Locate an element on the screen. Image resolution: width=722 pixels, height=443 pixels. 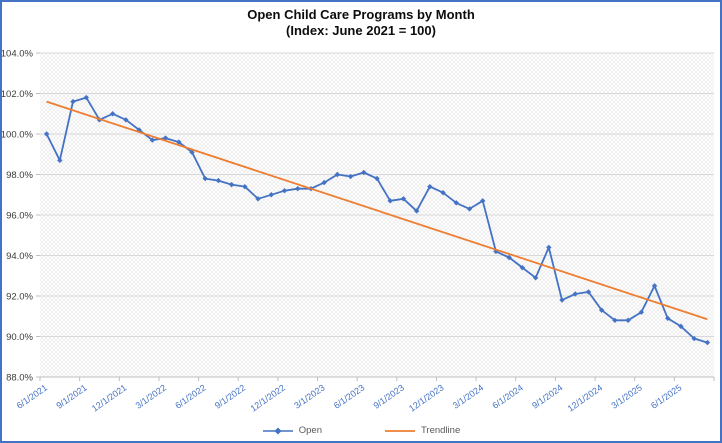
chart-title: Open Child Care Programs by Month is located at coordinates (361, 14).